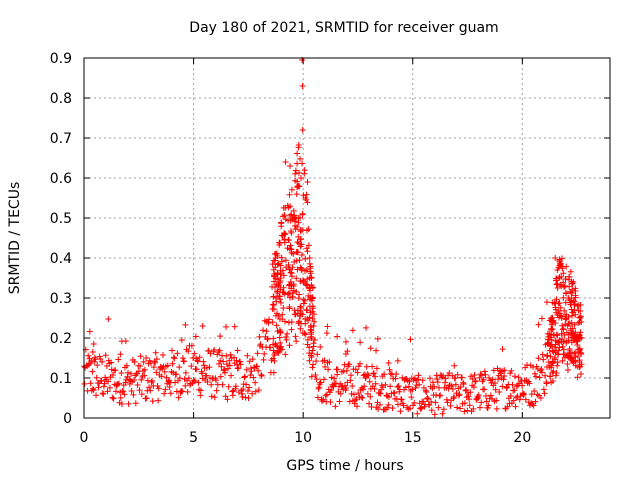 The width and height of the screenshot is (640, 480). I want to click on y-tick-label: 0.4, so click(61, 259).